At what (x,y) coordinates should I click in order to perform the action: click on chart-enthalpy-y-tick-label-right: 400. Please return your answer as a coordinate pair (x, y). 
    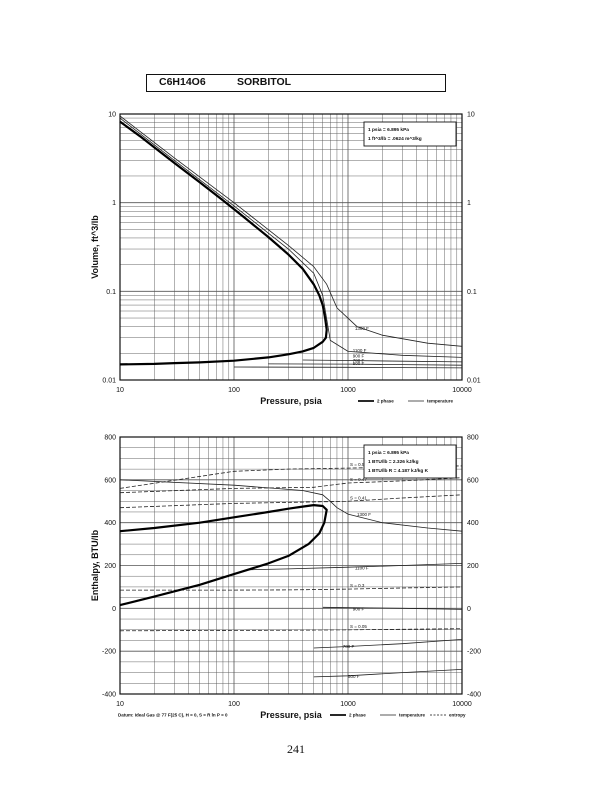
    Looking at the image, I should click on (473, 523).